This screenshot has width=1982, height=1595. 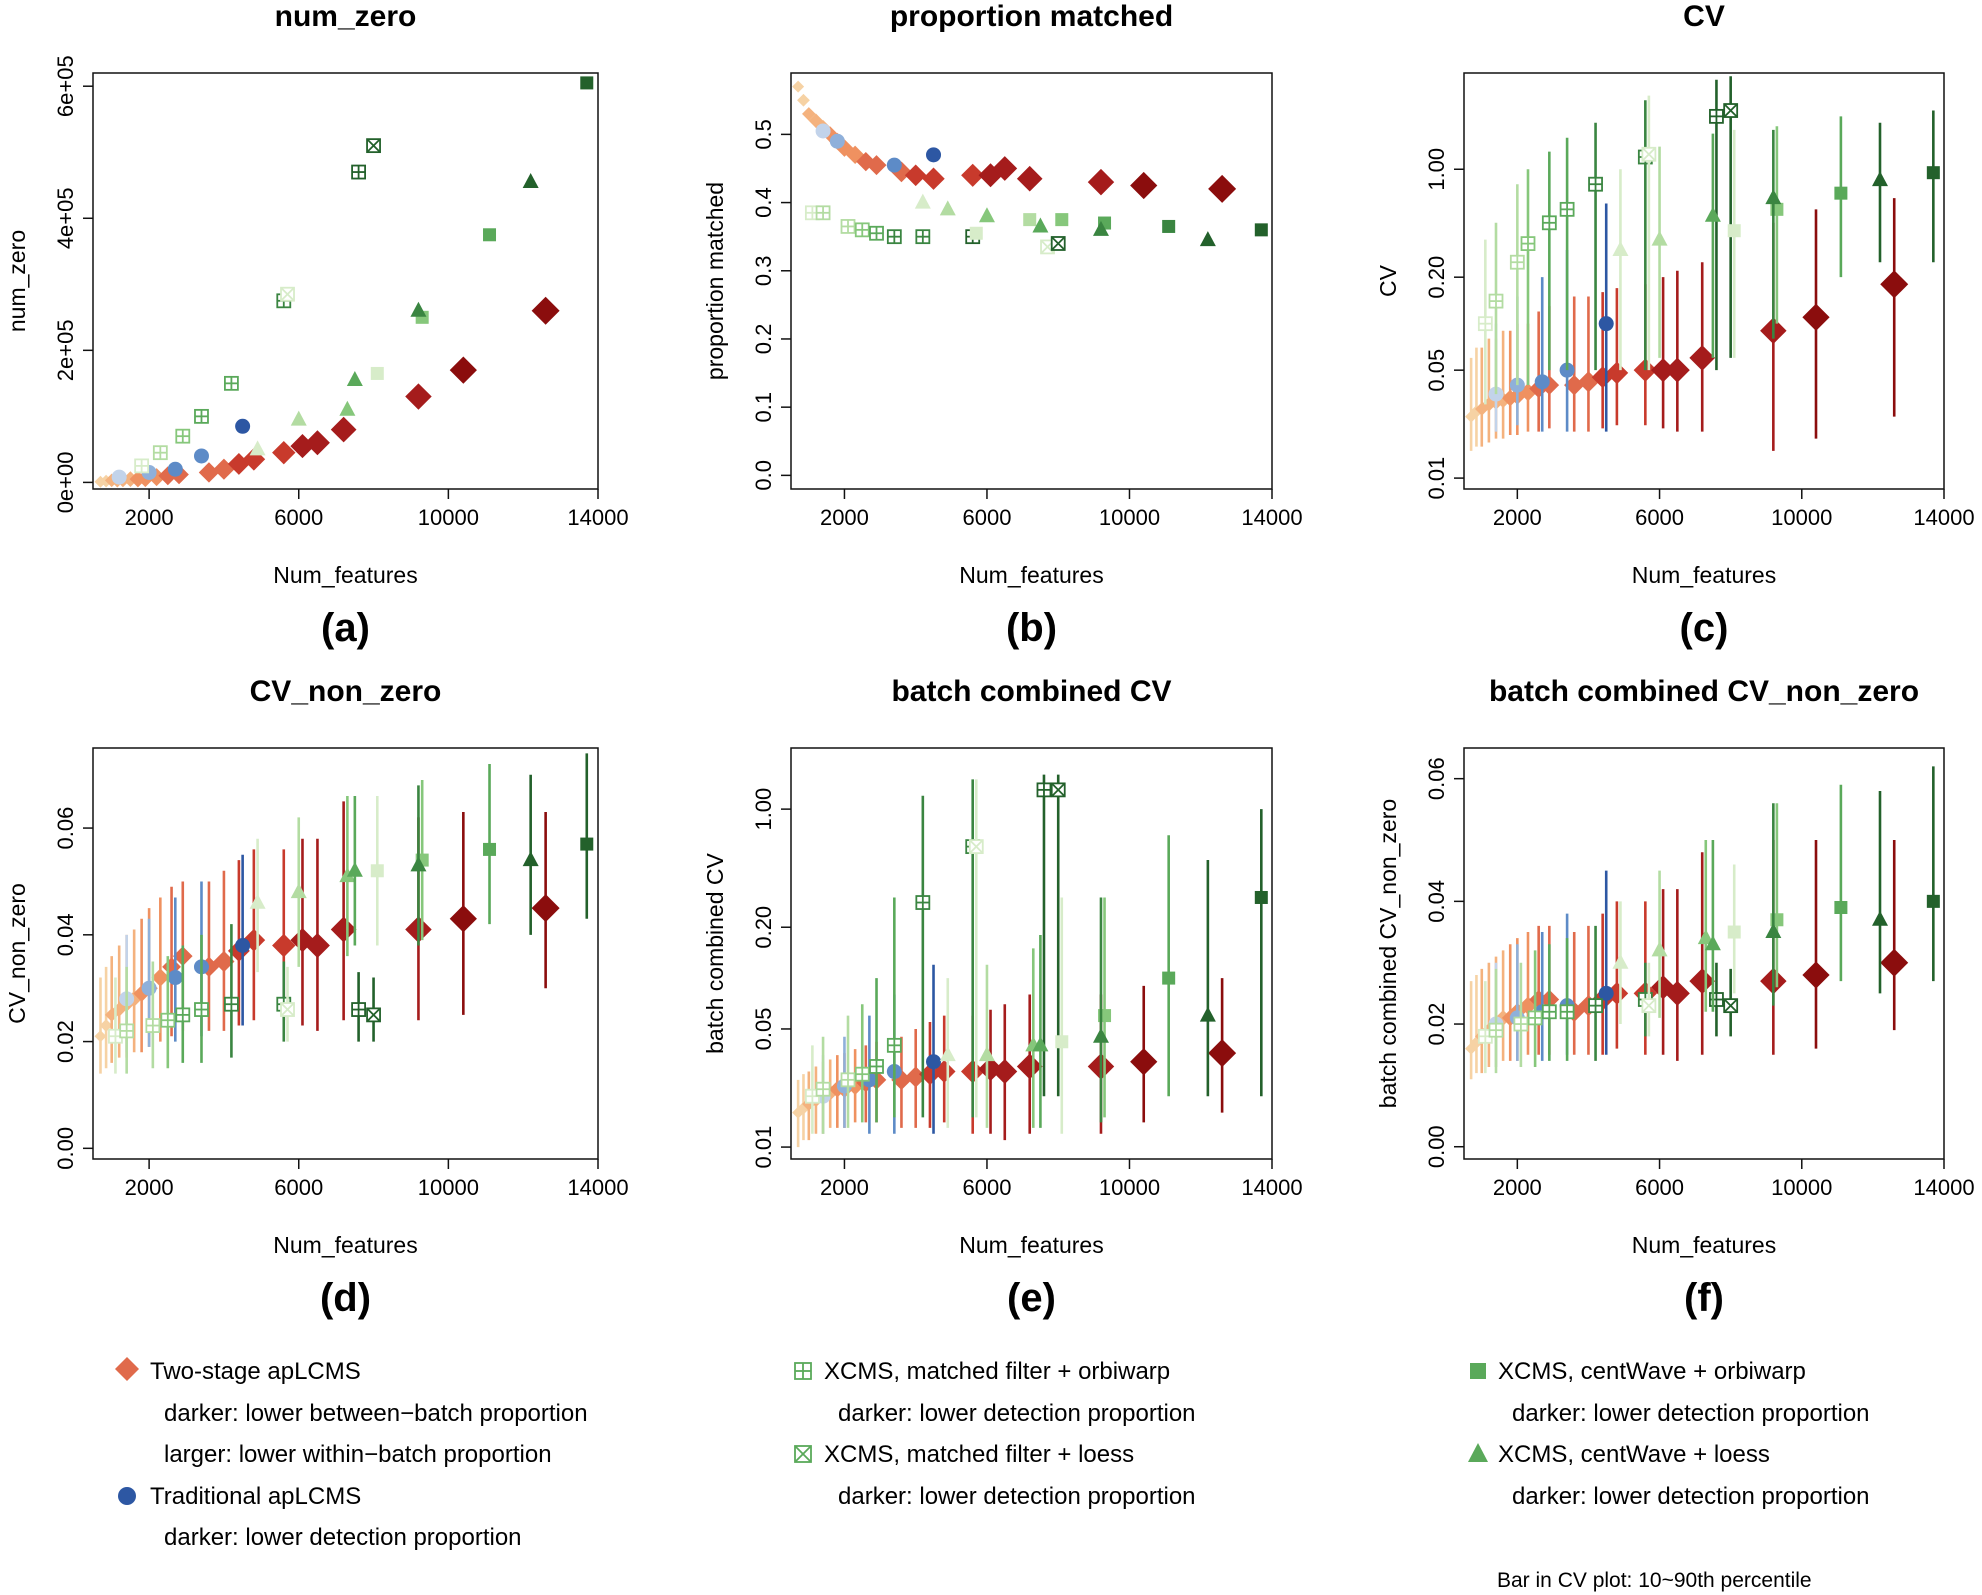 I want to click on y-tick-label: 0.0, so click(x=763, y=475).